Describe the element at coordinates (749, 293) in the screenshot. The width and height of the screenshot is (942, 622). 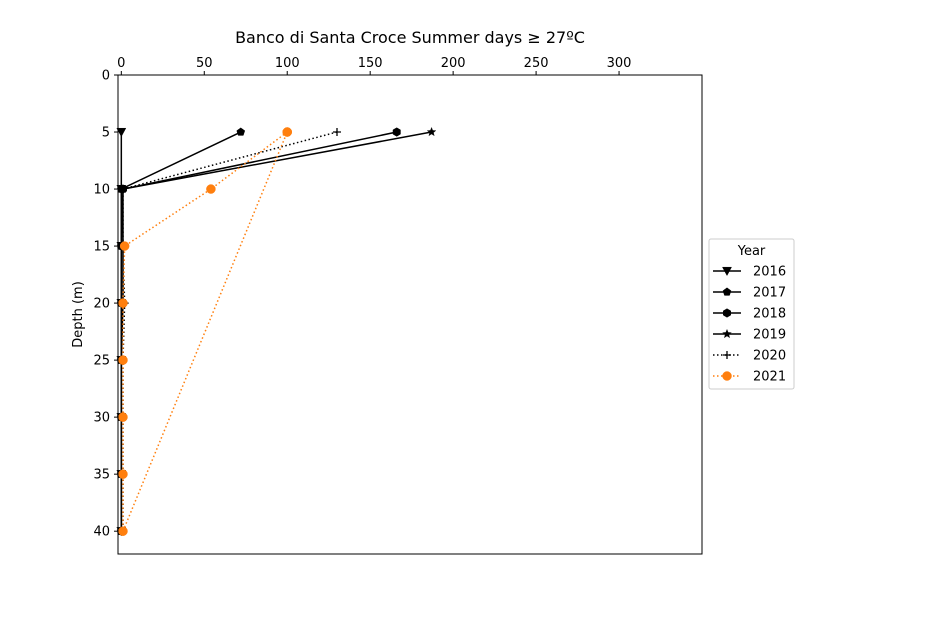
I see `legend-entry: 2017` at that location.